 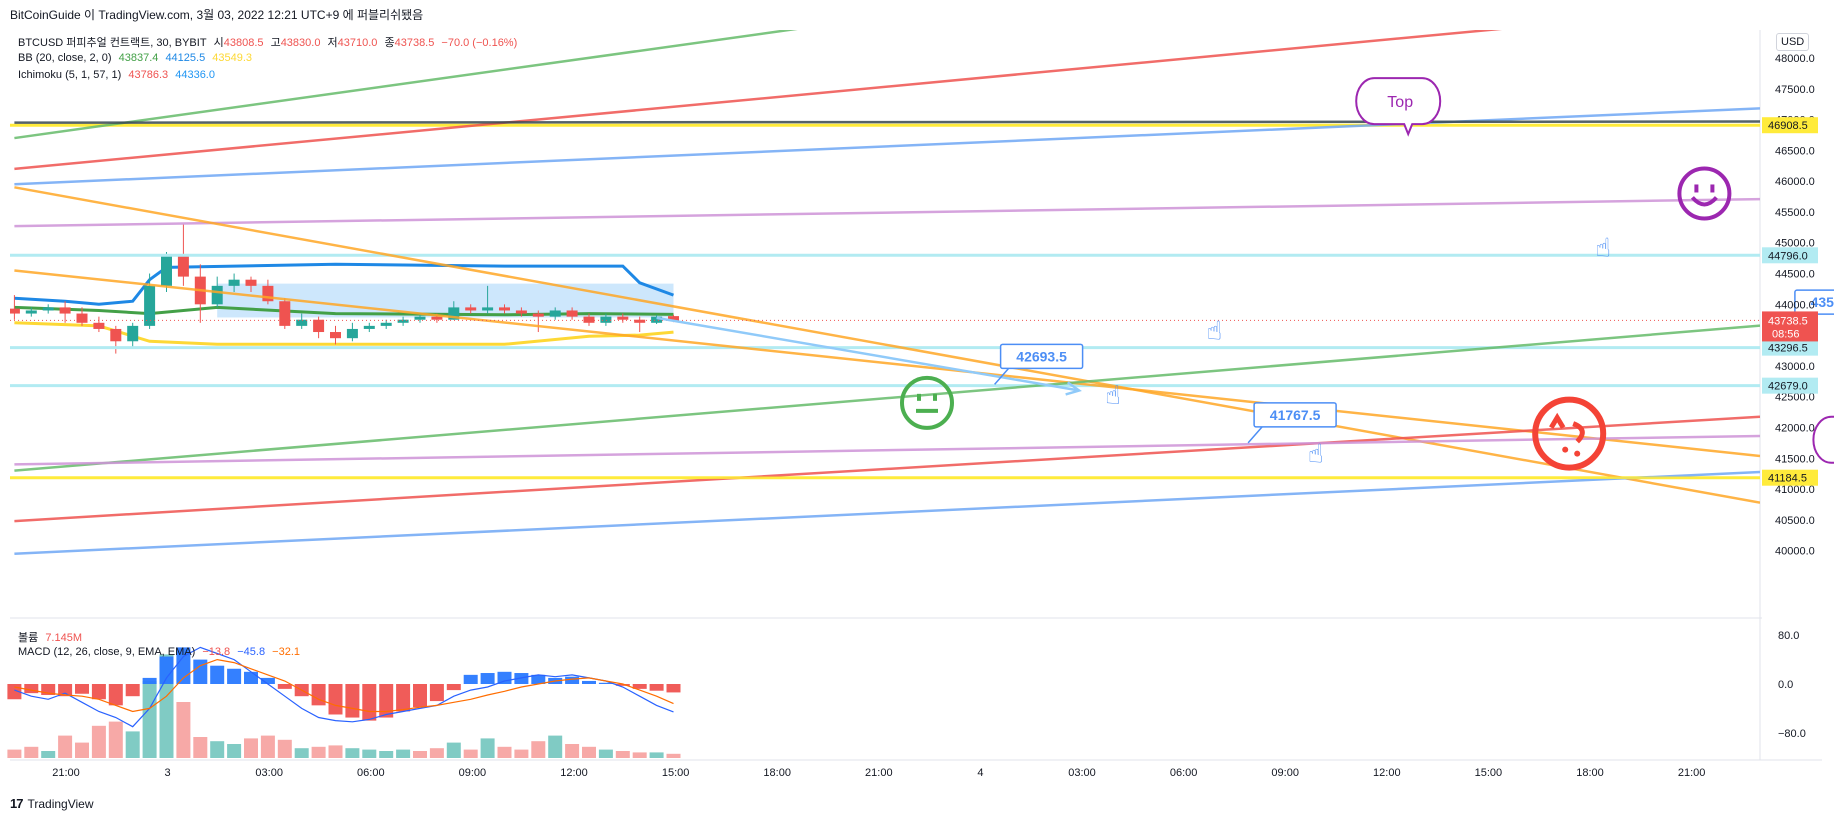 I want to click on price-tick-label: 42500.0, so click(x=1795, y=398).